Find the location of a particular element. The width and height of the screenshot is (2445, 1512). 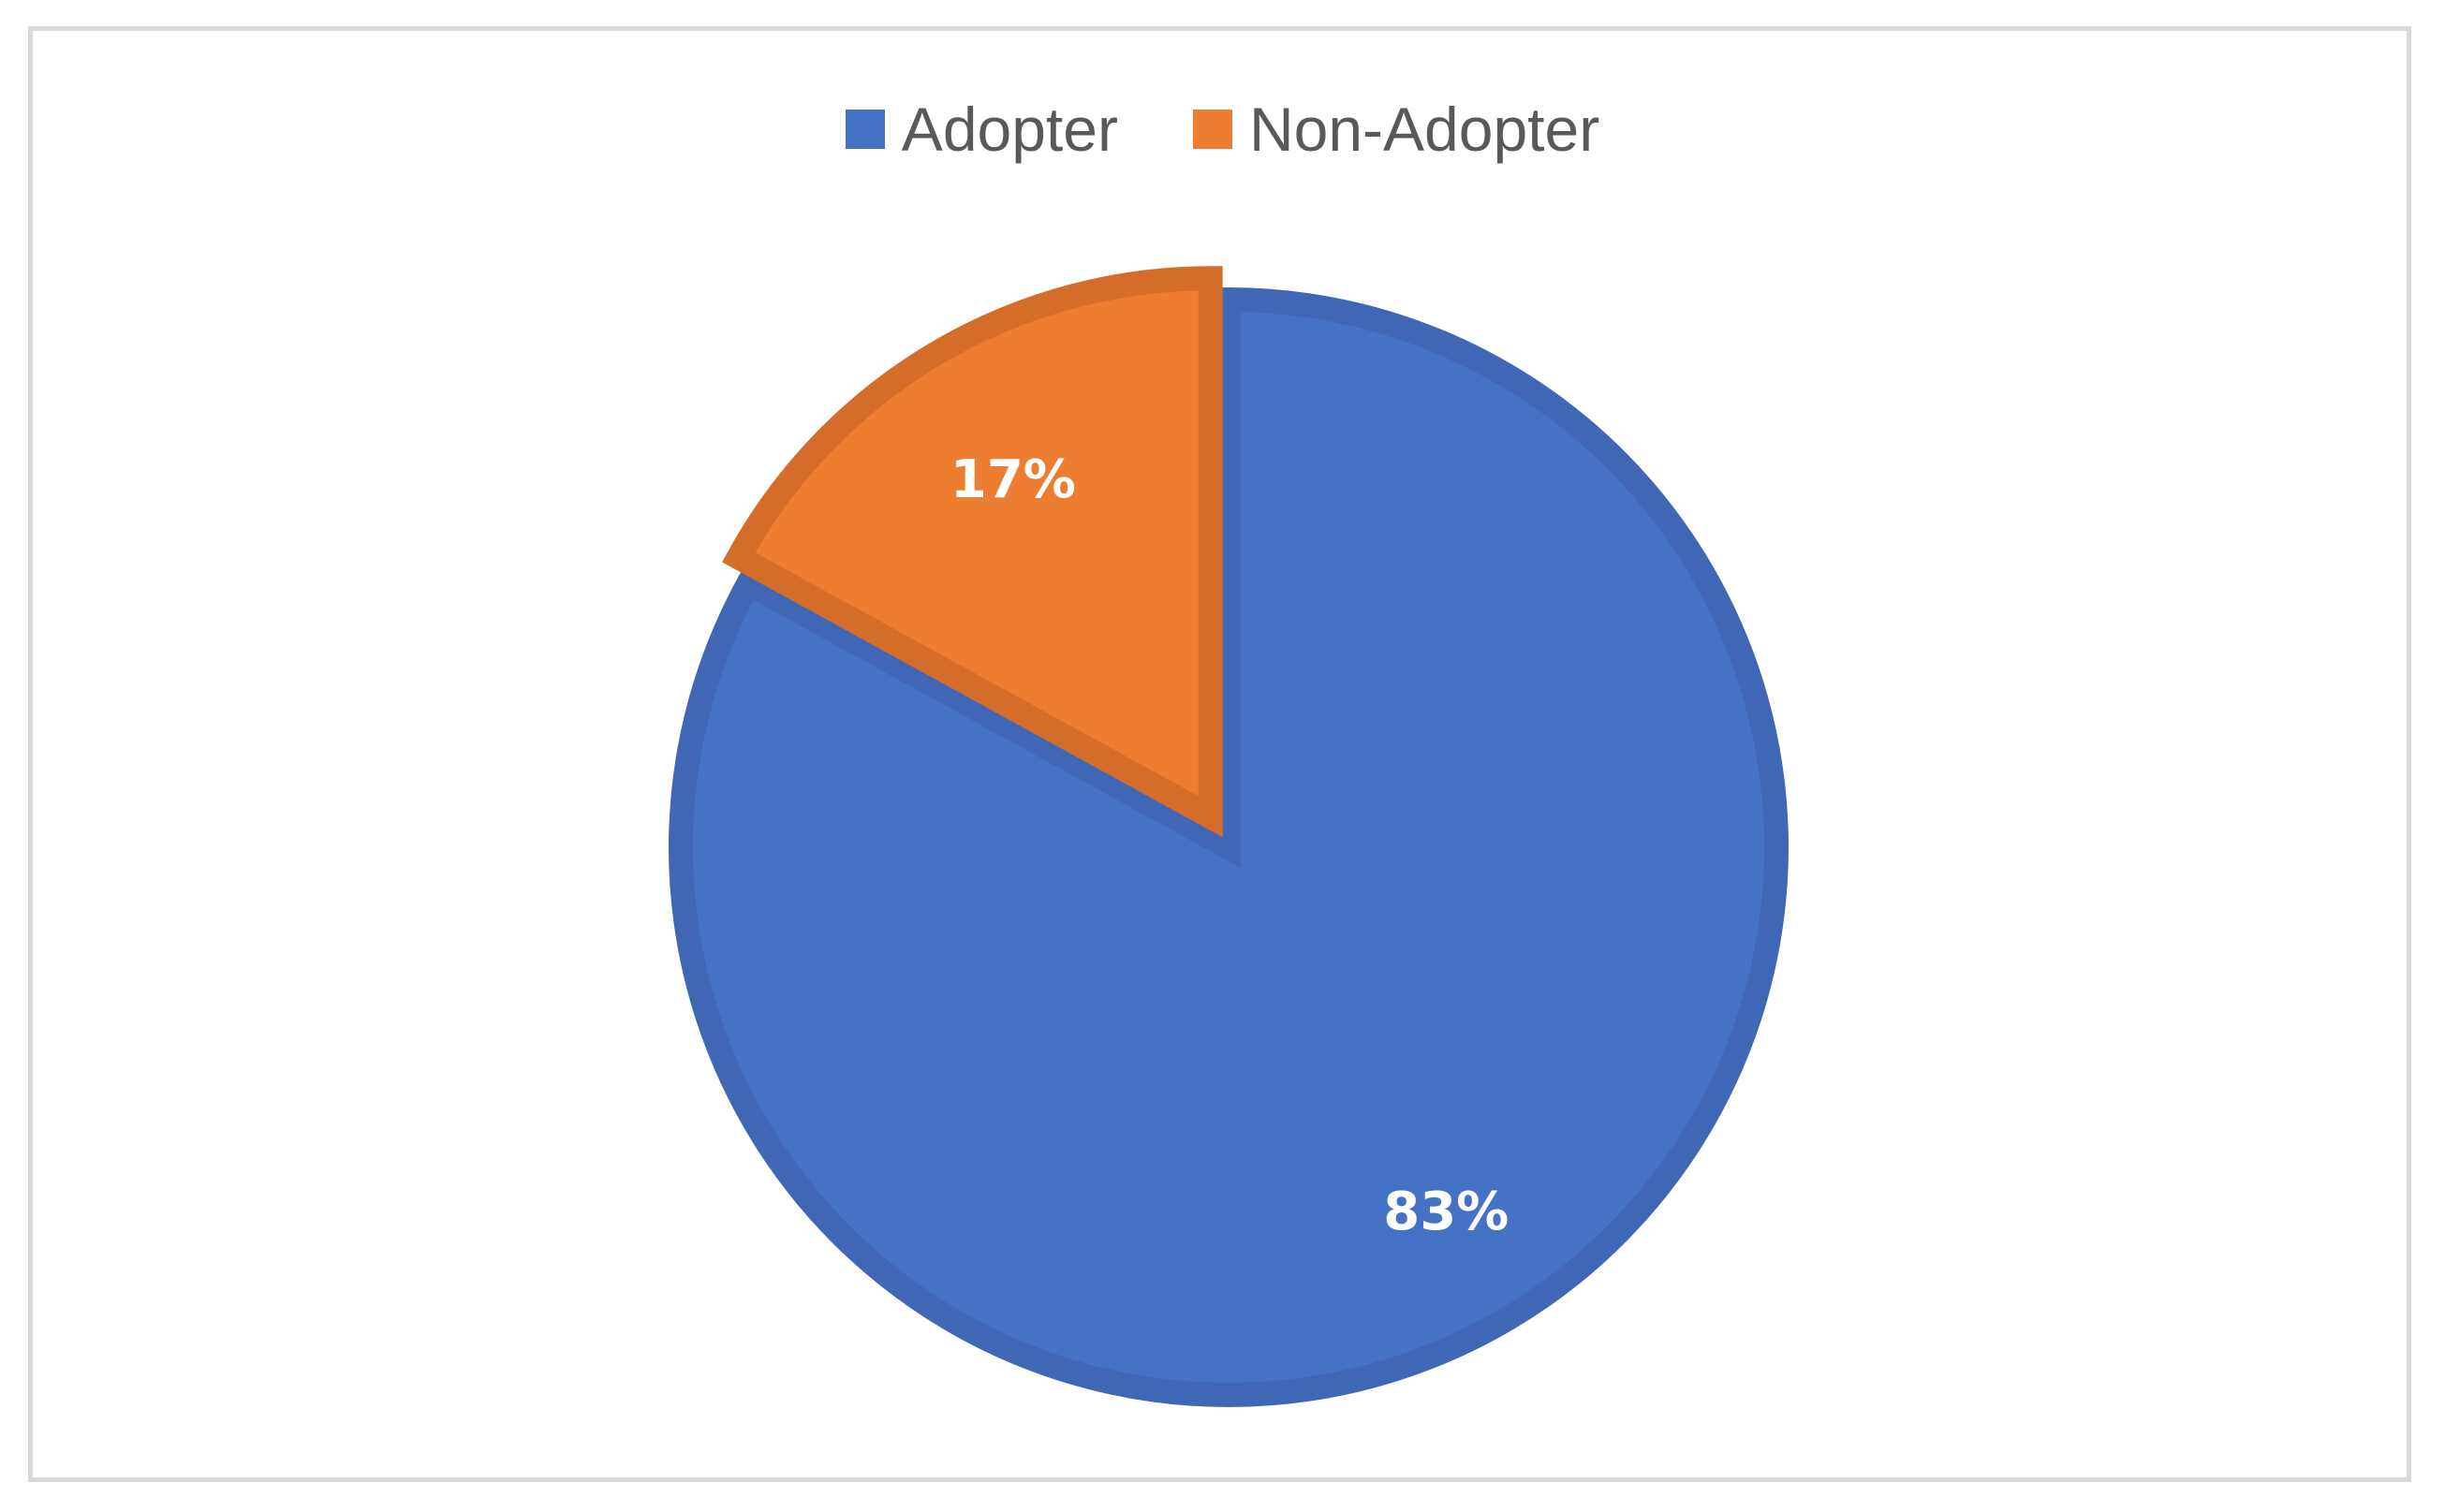

pie-slice-non-adopter is located at coordinates (972, 552).